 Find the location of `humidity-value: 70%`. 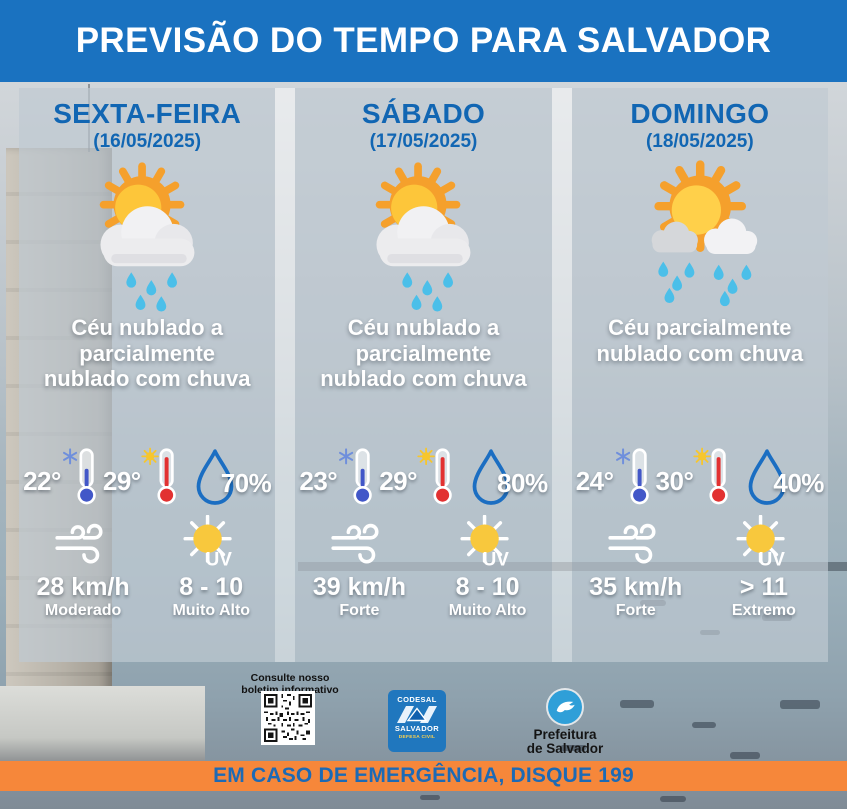

humidity-value: 70% is located at coordinates (246, 483).